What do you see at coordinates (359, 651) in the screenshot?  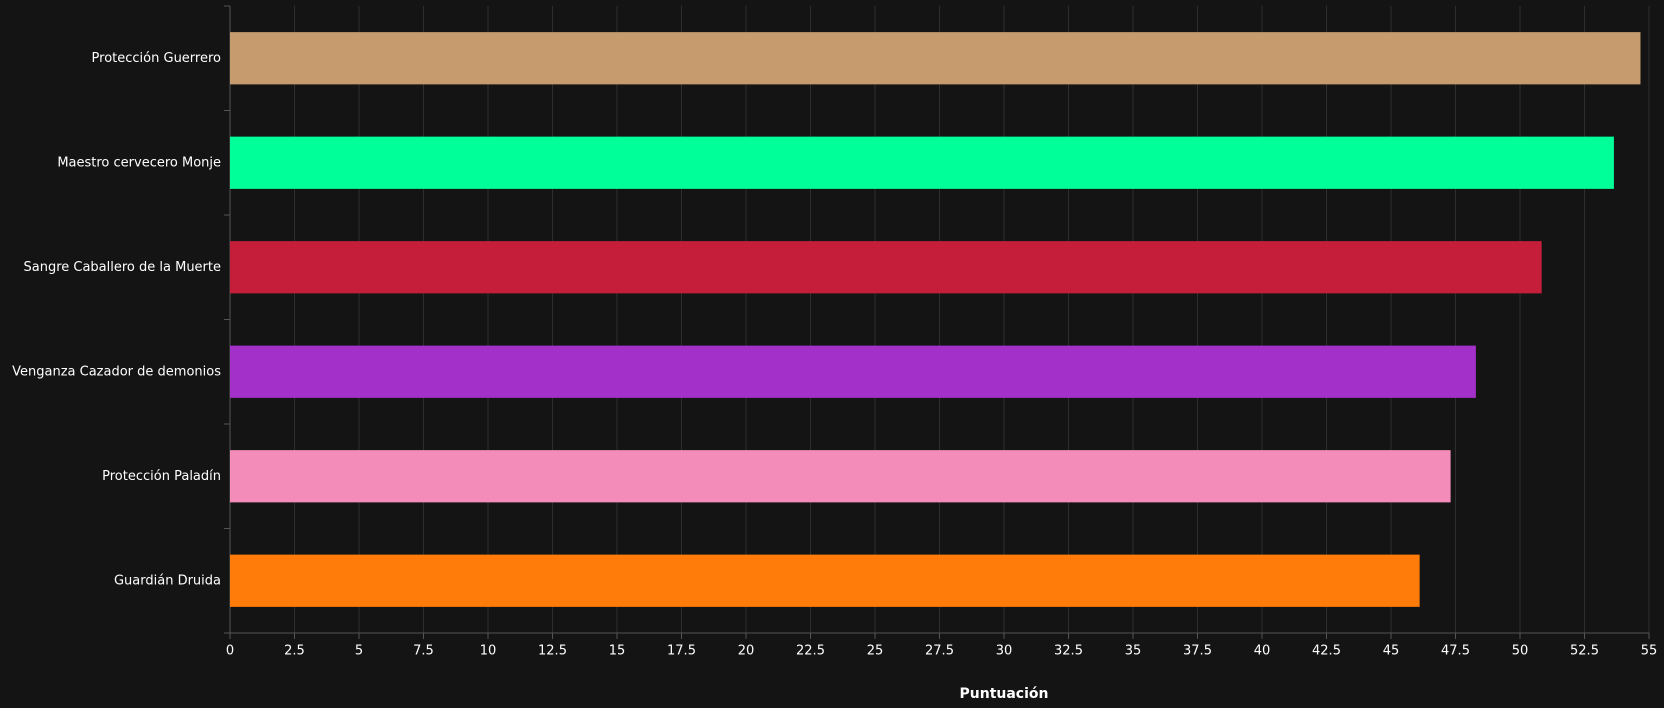 I see `x-tick-label: 5` at bounding box center [359, 651].